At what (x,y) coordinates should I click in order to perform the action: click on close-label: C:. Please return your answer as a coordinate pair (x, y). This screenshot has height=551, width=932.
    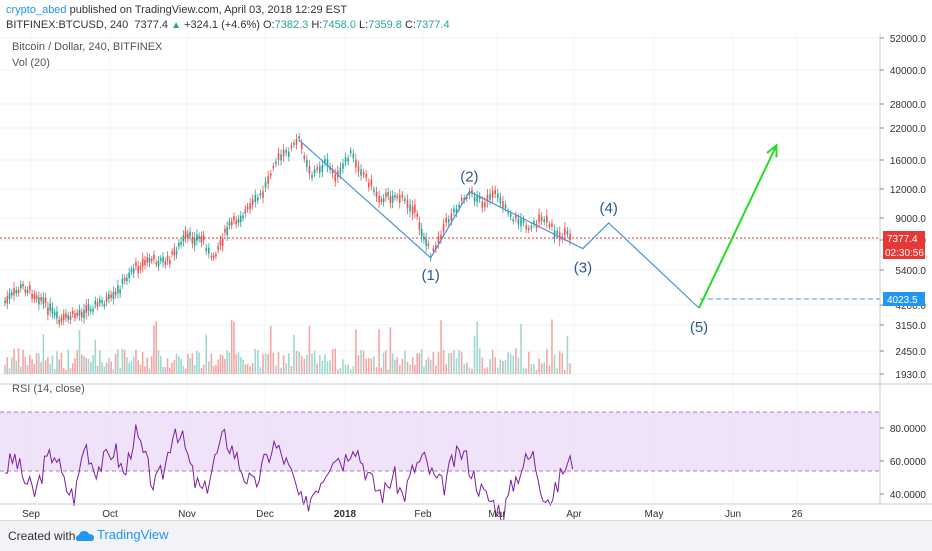
    Looking at the image, I should click on (410, 25).